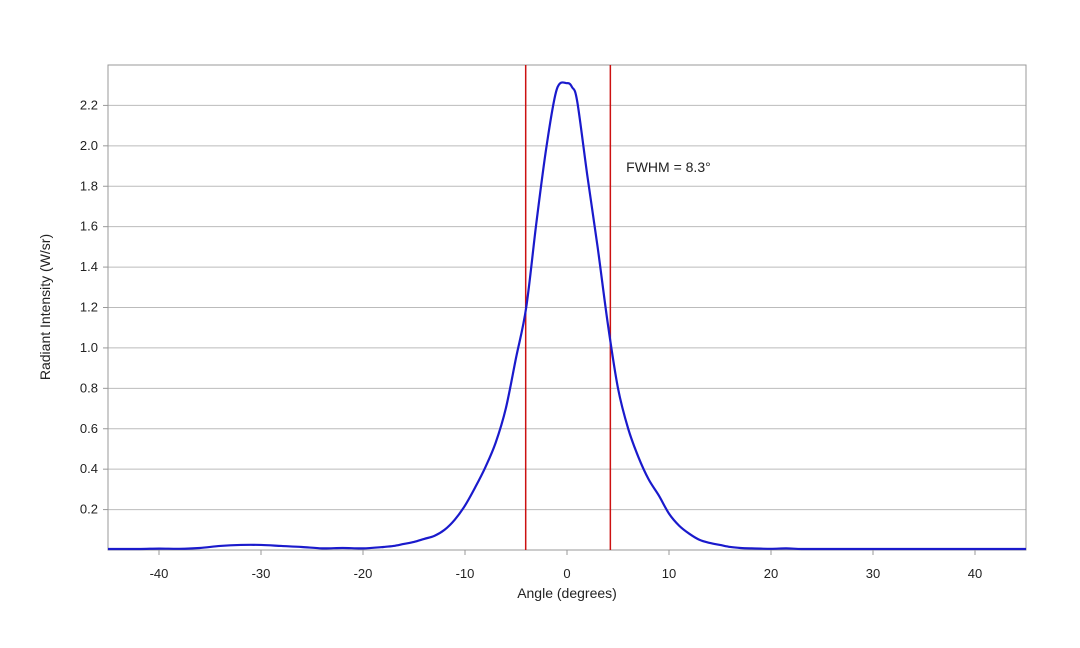 The width and height of the screenshot is (1080, 648). What do you see at coordinates (89, 347) in the screenshot?
I see `y-tick-label: 1.0` at bounding box center [89, 347].